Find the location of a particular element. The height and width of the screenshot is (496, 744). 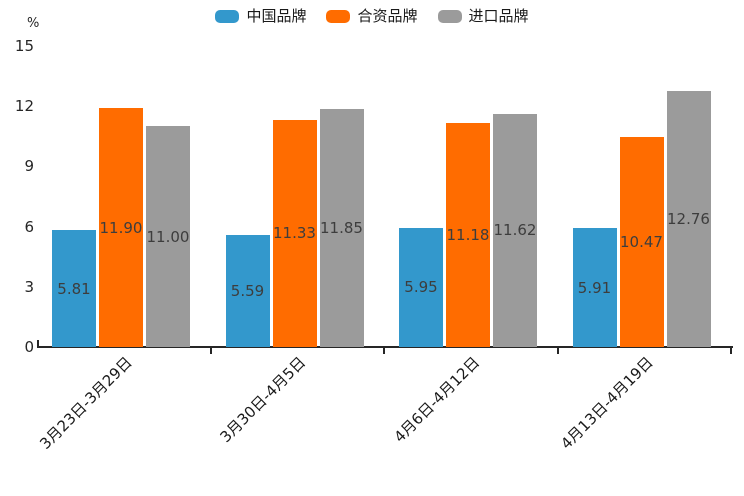

bar-进口品牌-1 is located at coordinates (341, 228).